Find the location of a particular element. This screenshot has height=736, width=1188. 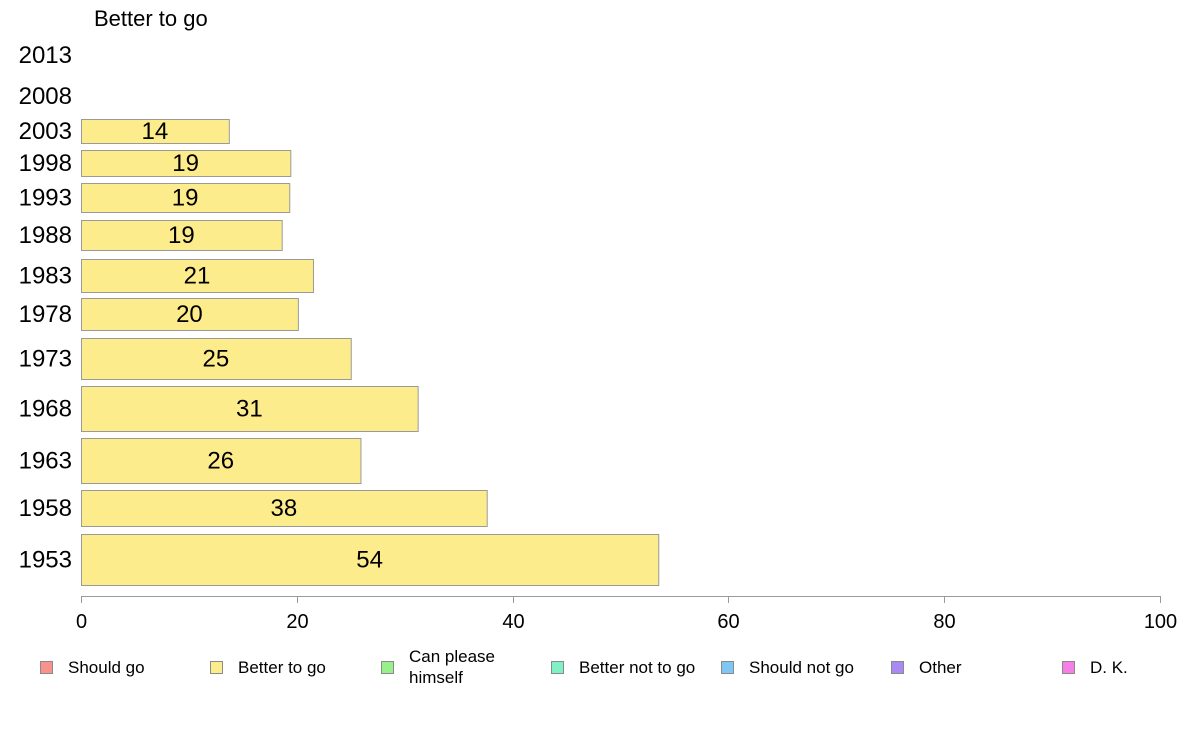

data-label: 26 is located at coordinates (220, 461).